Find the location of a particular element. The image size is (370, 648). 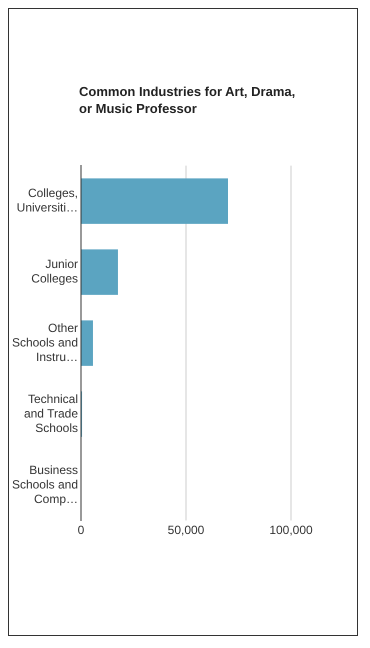

x-tick-label: 100,000 is located at coordinates (291, 530).